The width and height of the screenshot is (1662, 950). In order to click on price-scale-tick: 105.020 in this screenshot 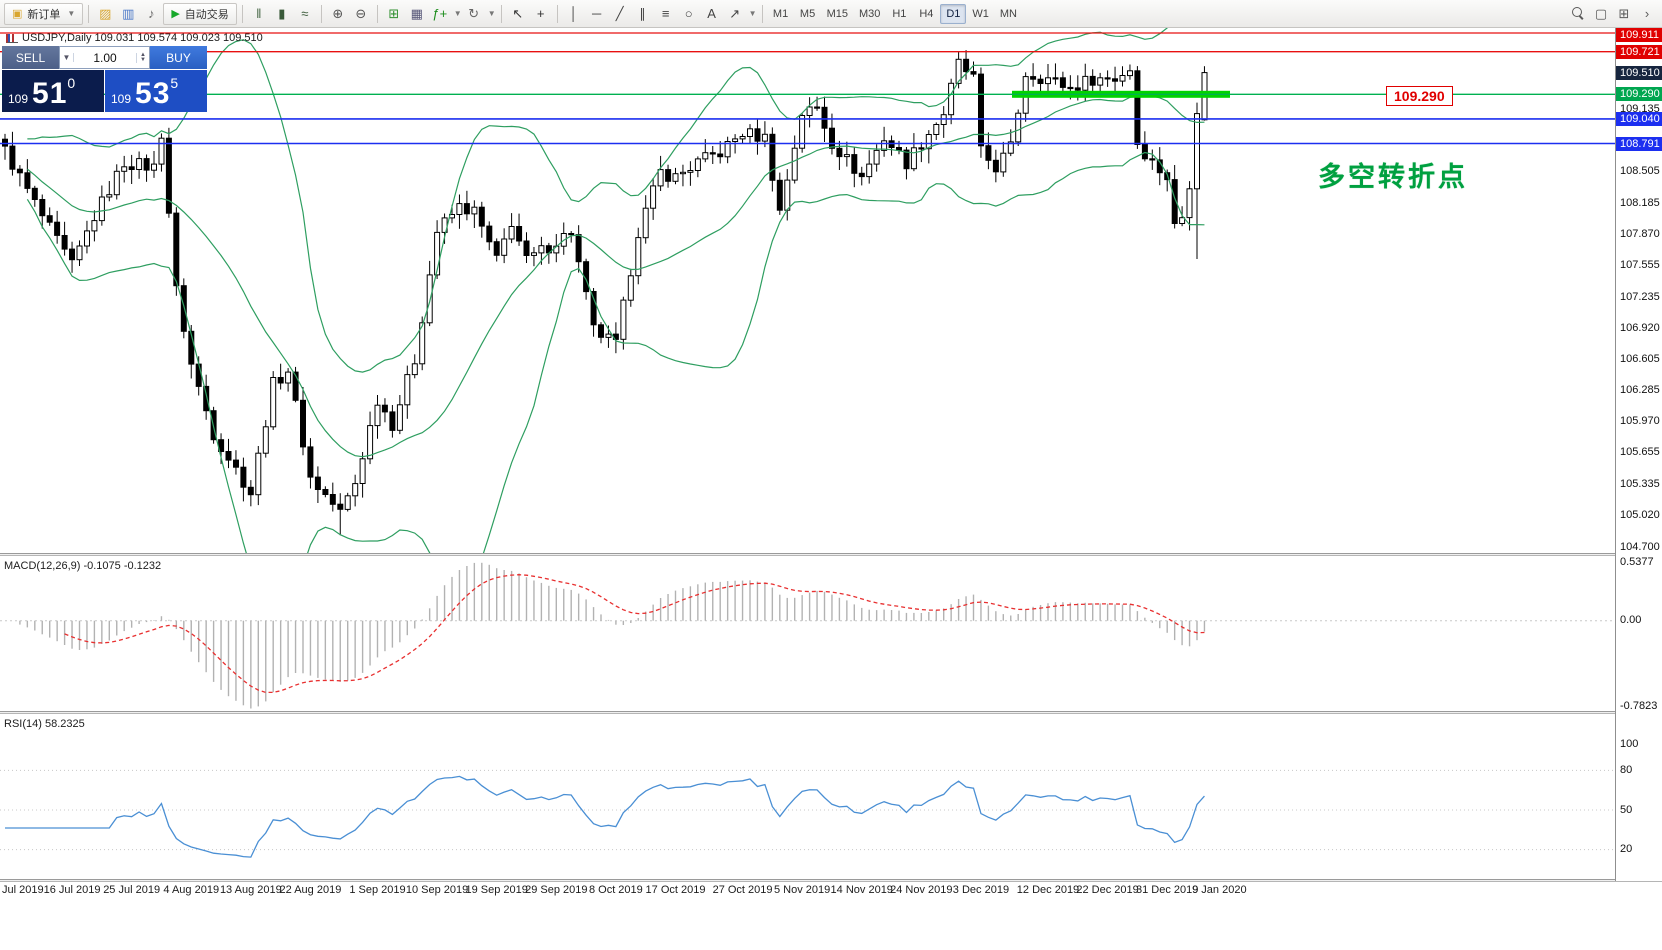, I will do `click(1640, 514)`.